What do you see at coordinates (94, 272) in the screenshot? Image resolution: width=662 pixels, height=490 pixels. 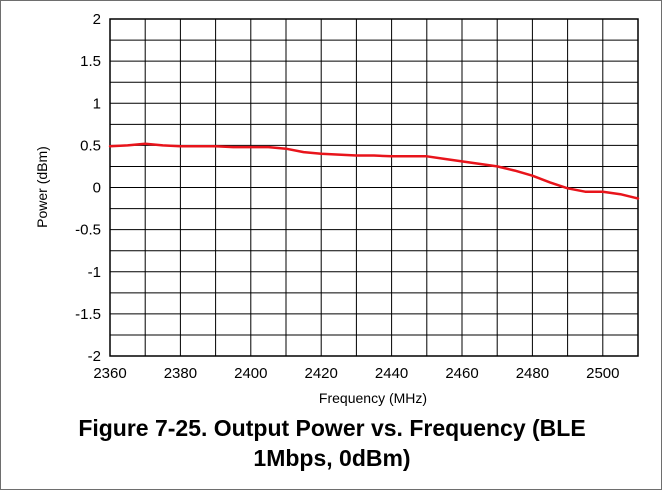 I see `y-tick-label: -1` at bounding box center [94, 272].